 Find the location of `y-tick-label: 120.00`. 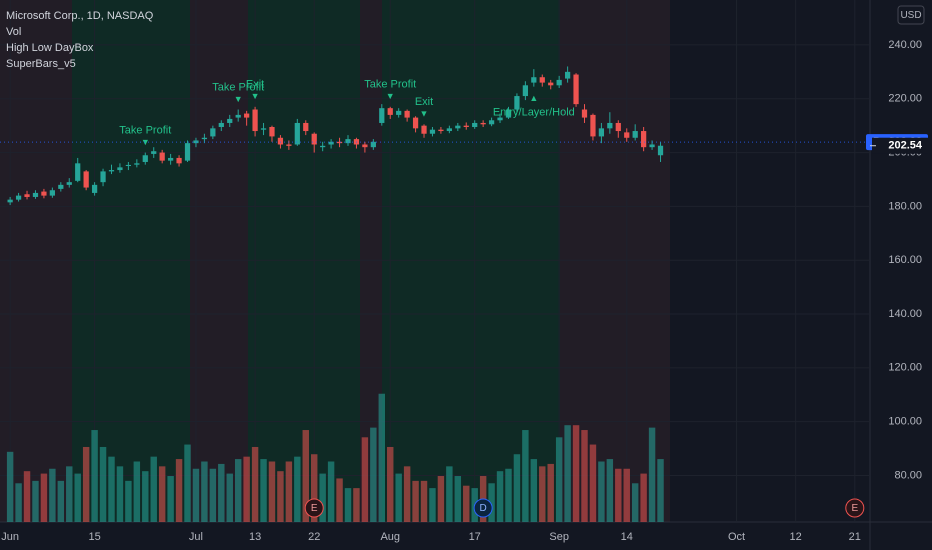

y-tick-label: 120.00 is located at coordinates (905, 368).